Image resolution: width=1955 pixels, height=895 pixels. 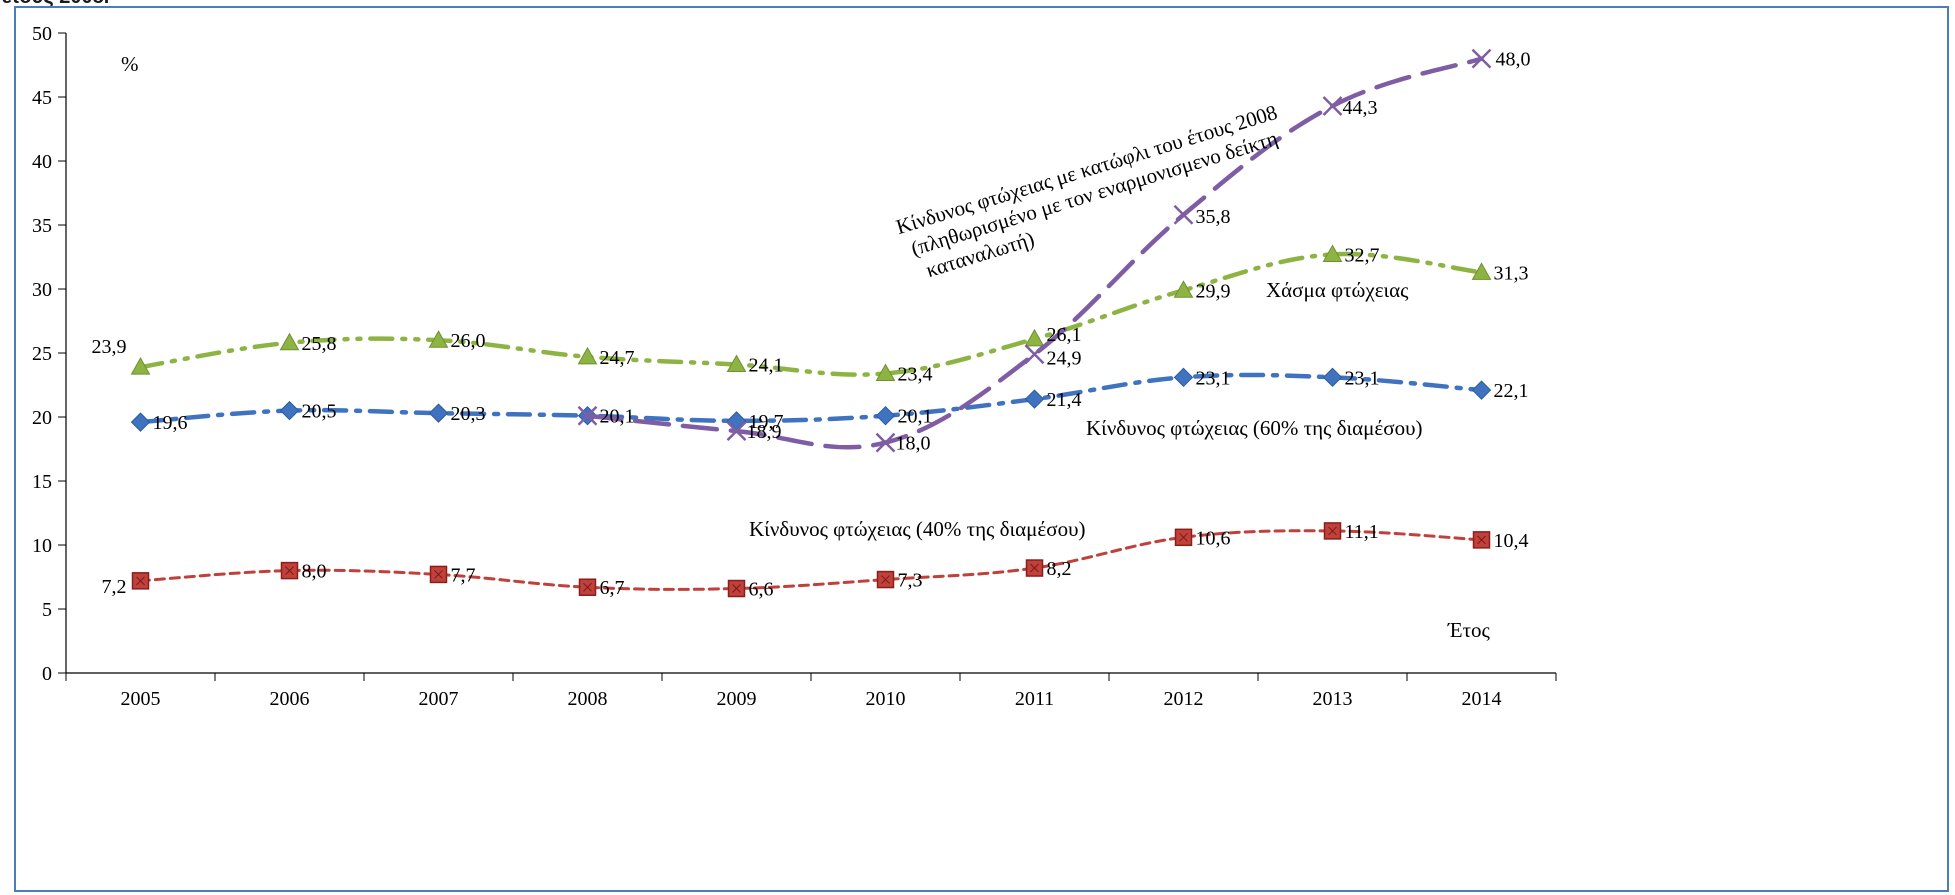 I want to click on data-label-risk40: 7,7, so click(x=463, y=575).